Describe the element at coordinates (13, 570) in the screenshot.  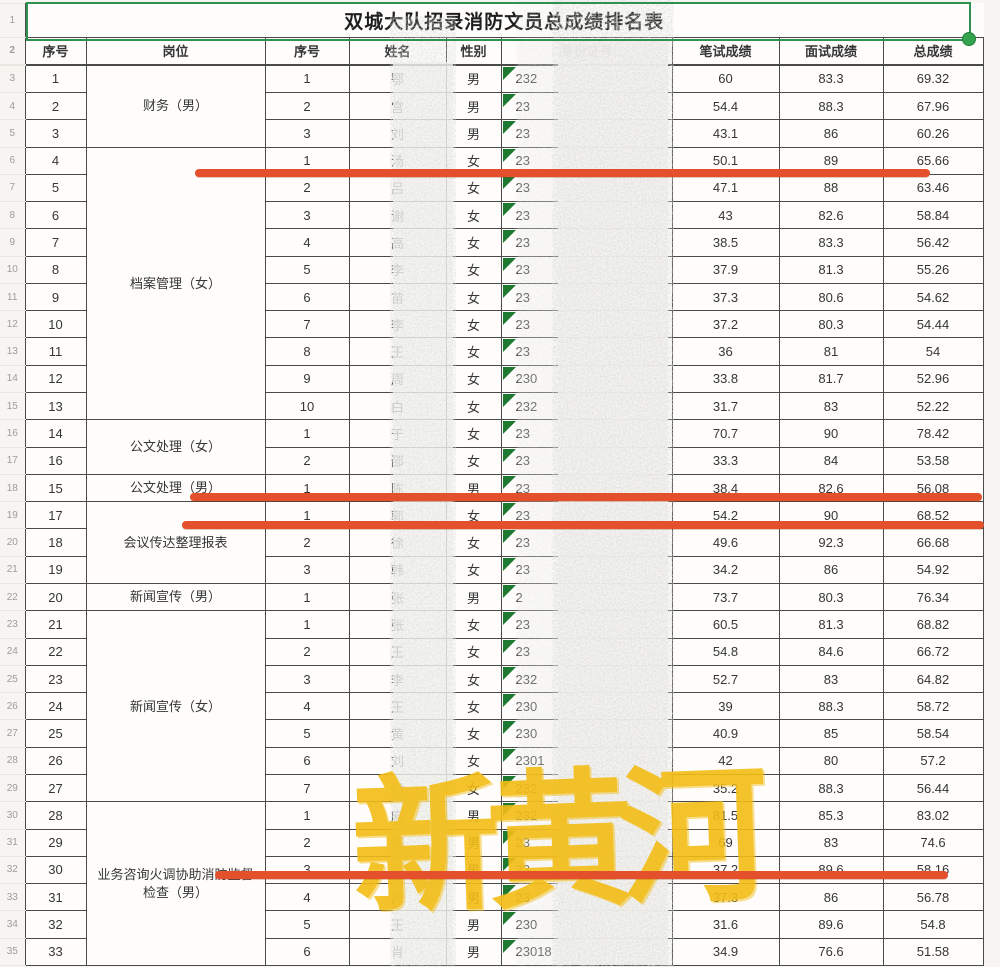
I see `row-header-21: 21` at that location.